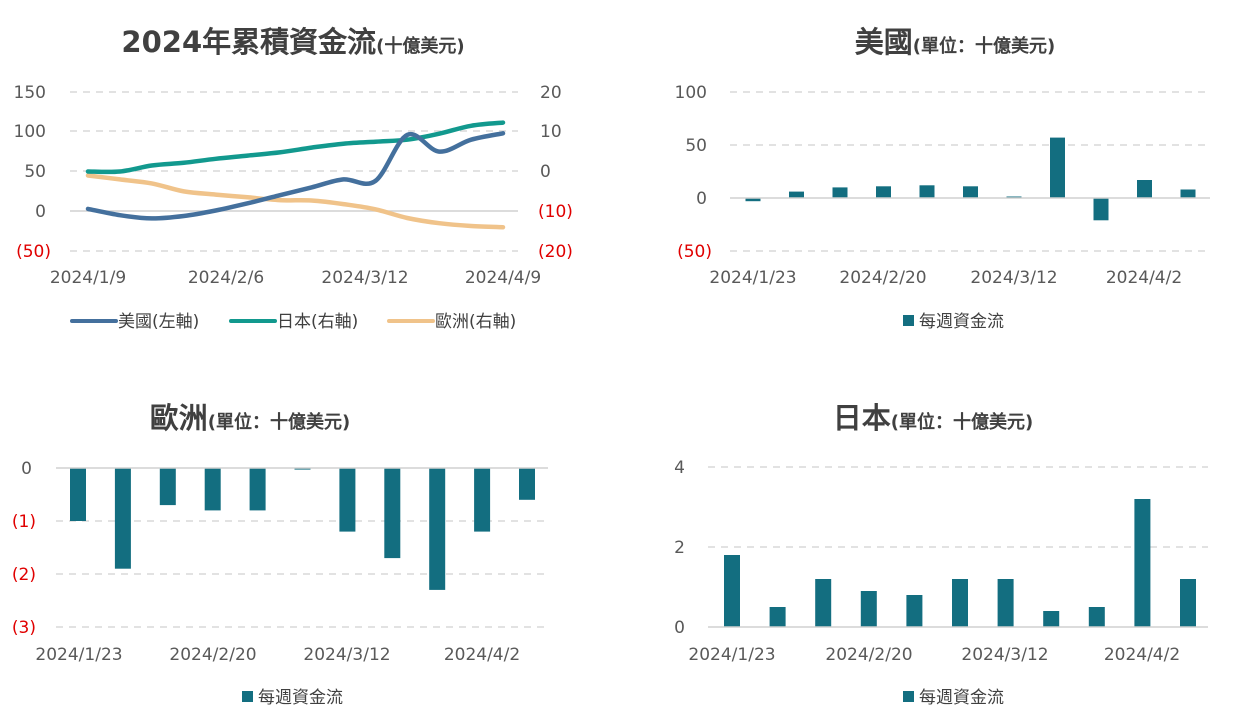 The image size is (1248, 728). What do you see at coordinates (24, 628) in the screenshot?
I see `y-tick-negative: (3)` at bounding box center [24, 628].